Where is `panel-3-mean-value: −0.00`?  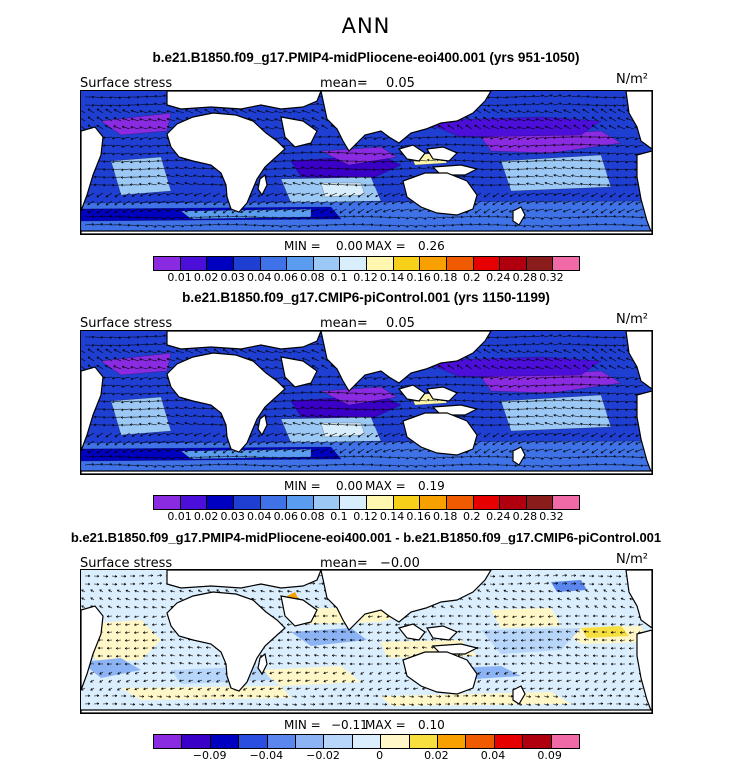 panel-3-mean-value: −0.00 is located at coordinates (400, 563).